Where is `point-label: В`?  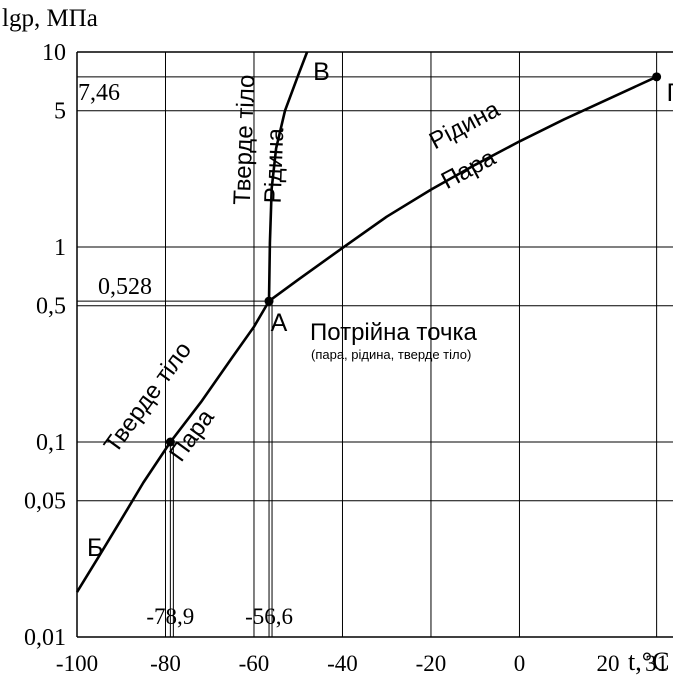 point-label: В is located at coordinates (321, 72).